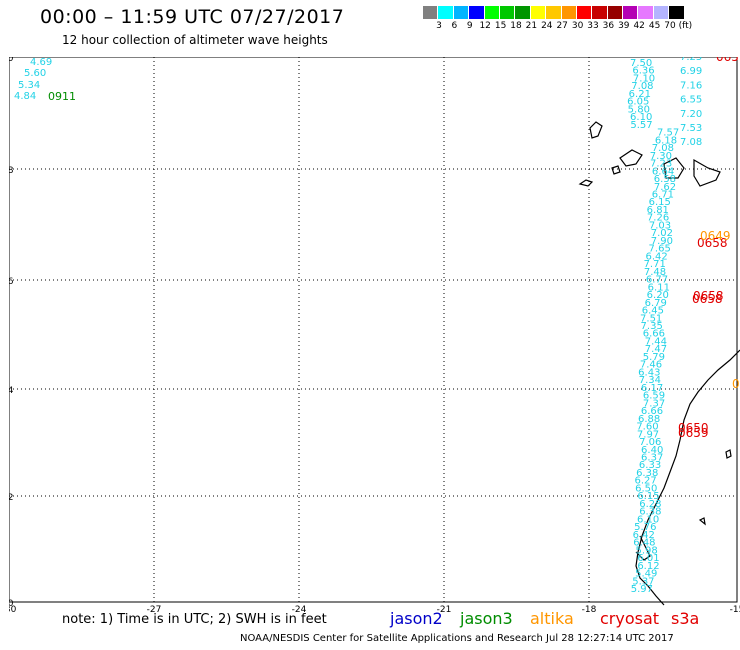 Image resolution: width=740 pixels, height=650 pixels. Describe the element at coordinates (691, 71) in the screenshot. I see `wave-height-label: 6.99` at that location.